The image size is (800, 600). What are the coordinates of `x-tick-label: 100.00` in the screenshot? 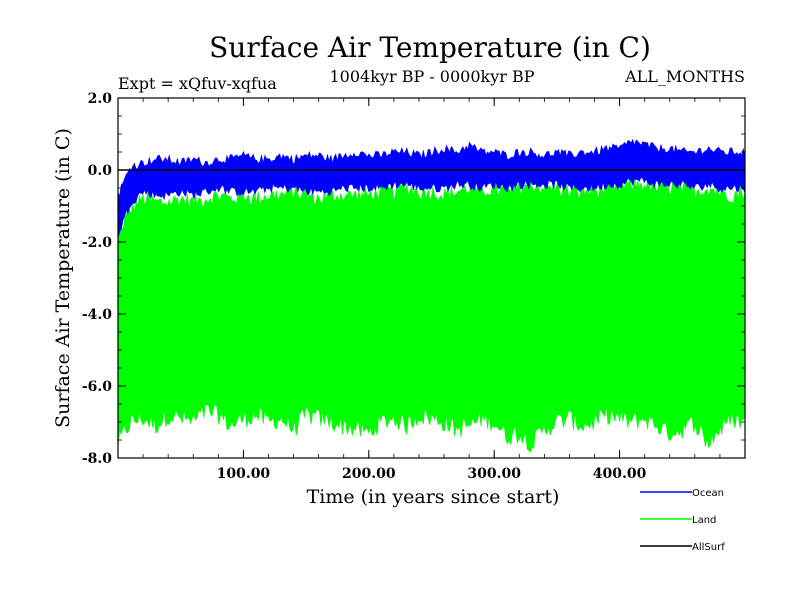 It's located at (244, 474).